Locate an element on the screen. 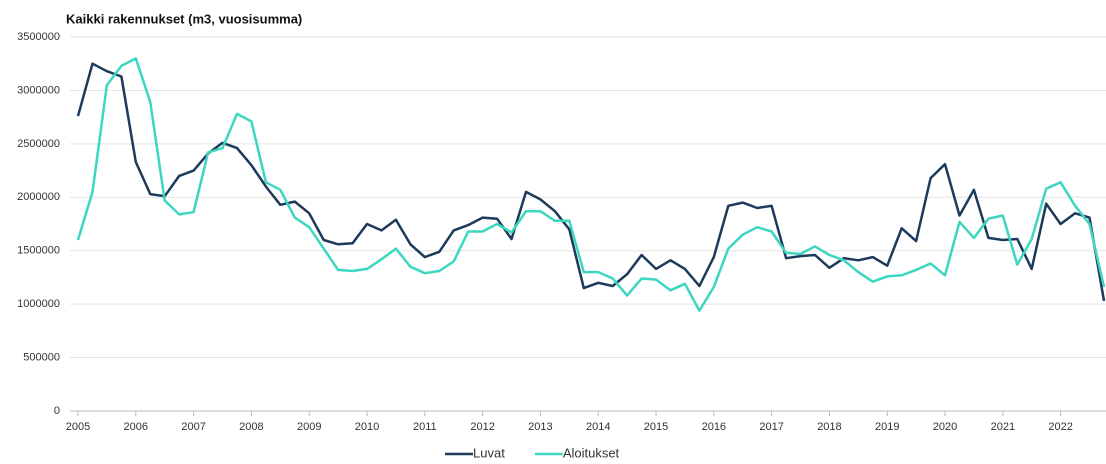 The image size is (1106, 464). x-tick-label: 2020 is located at coordinates (945, 427).